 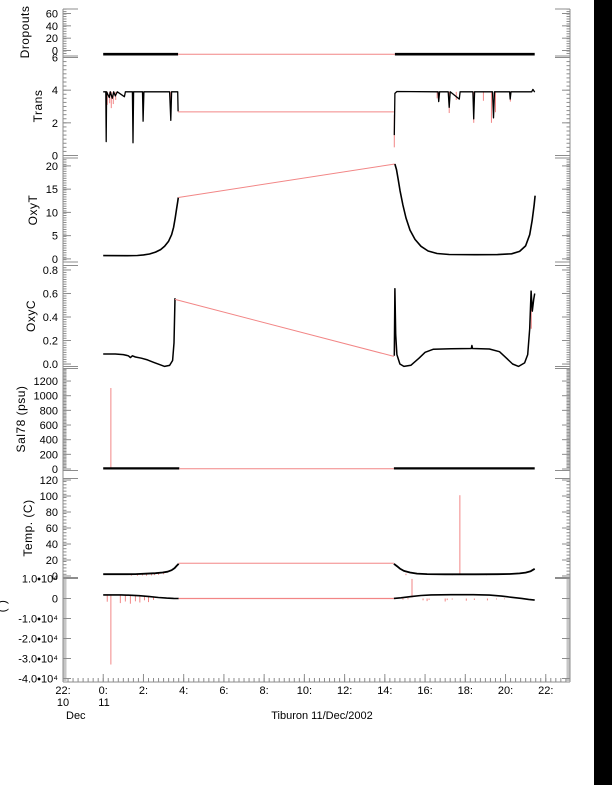 I want to click on y-tick-label: 6, so click(x=55, y=59).